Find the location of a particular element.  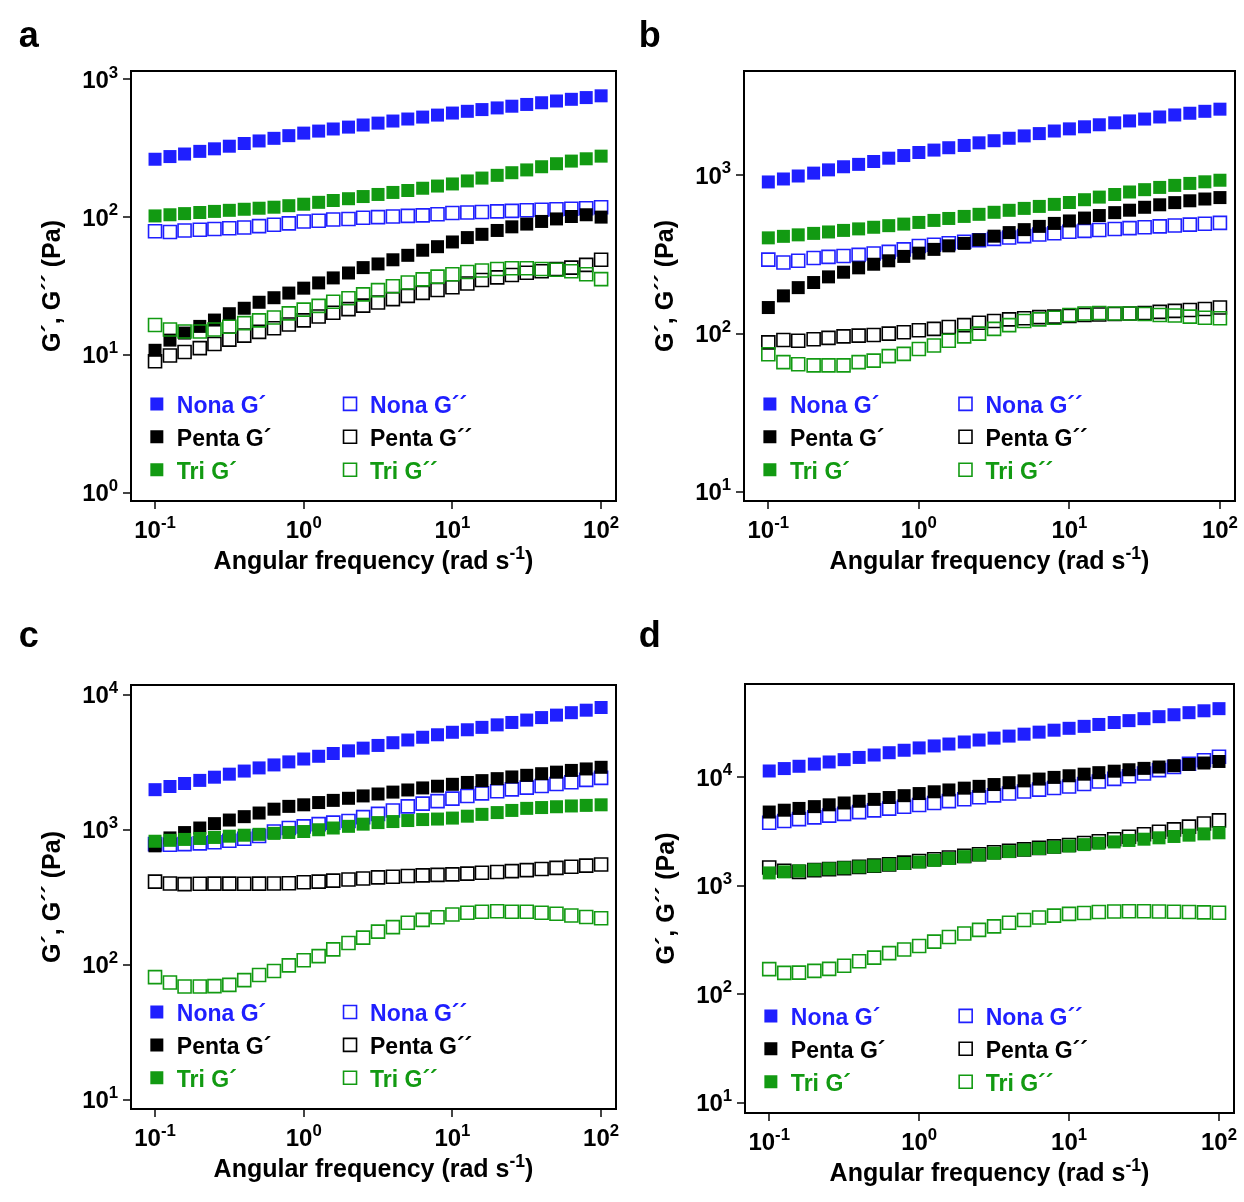

chart-title: b is located at coordinates (649, 34).